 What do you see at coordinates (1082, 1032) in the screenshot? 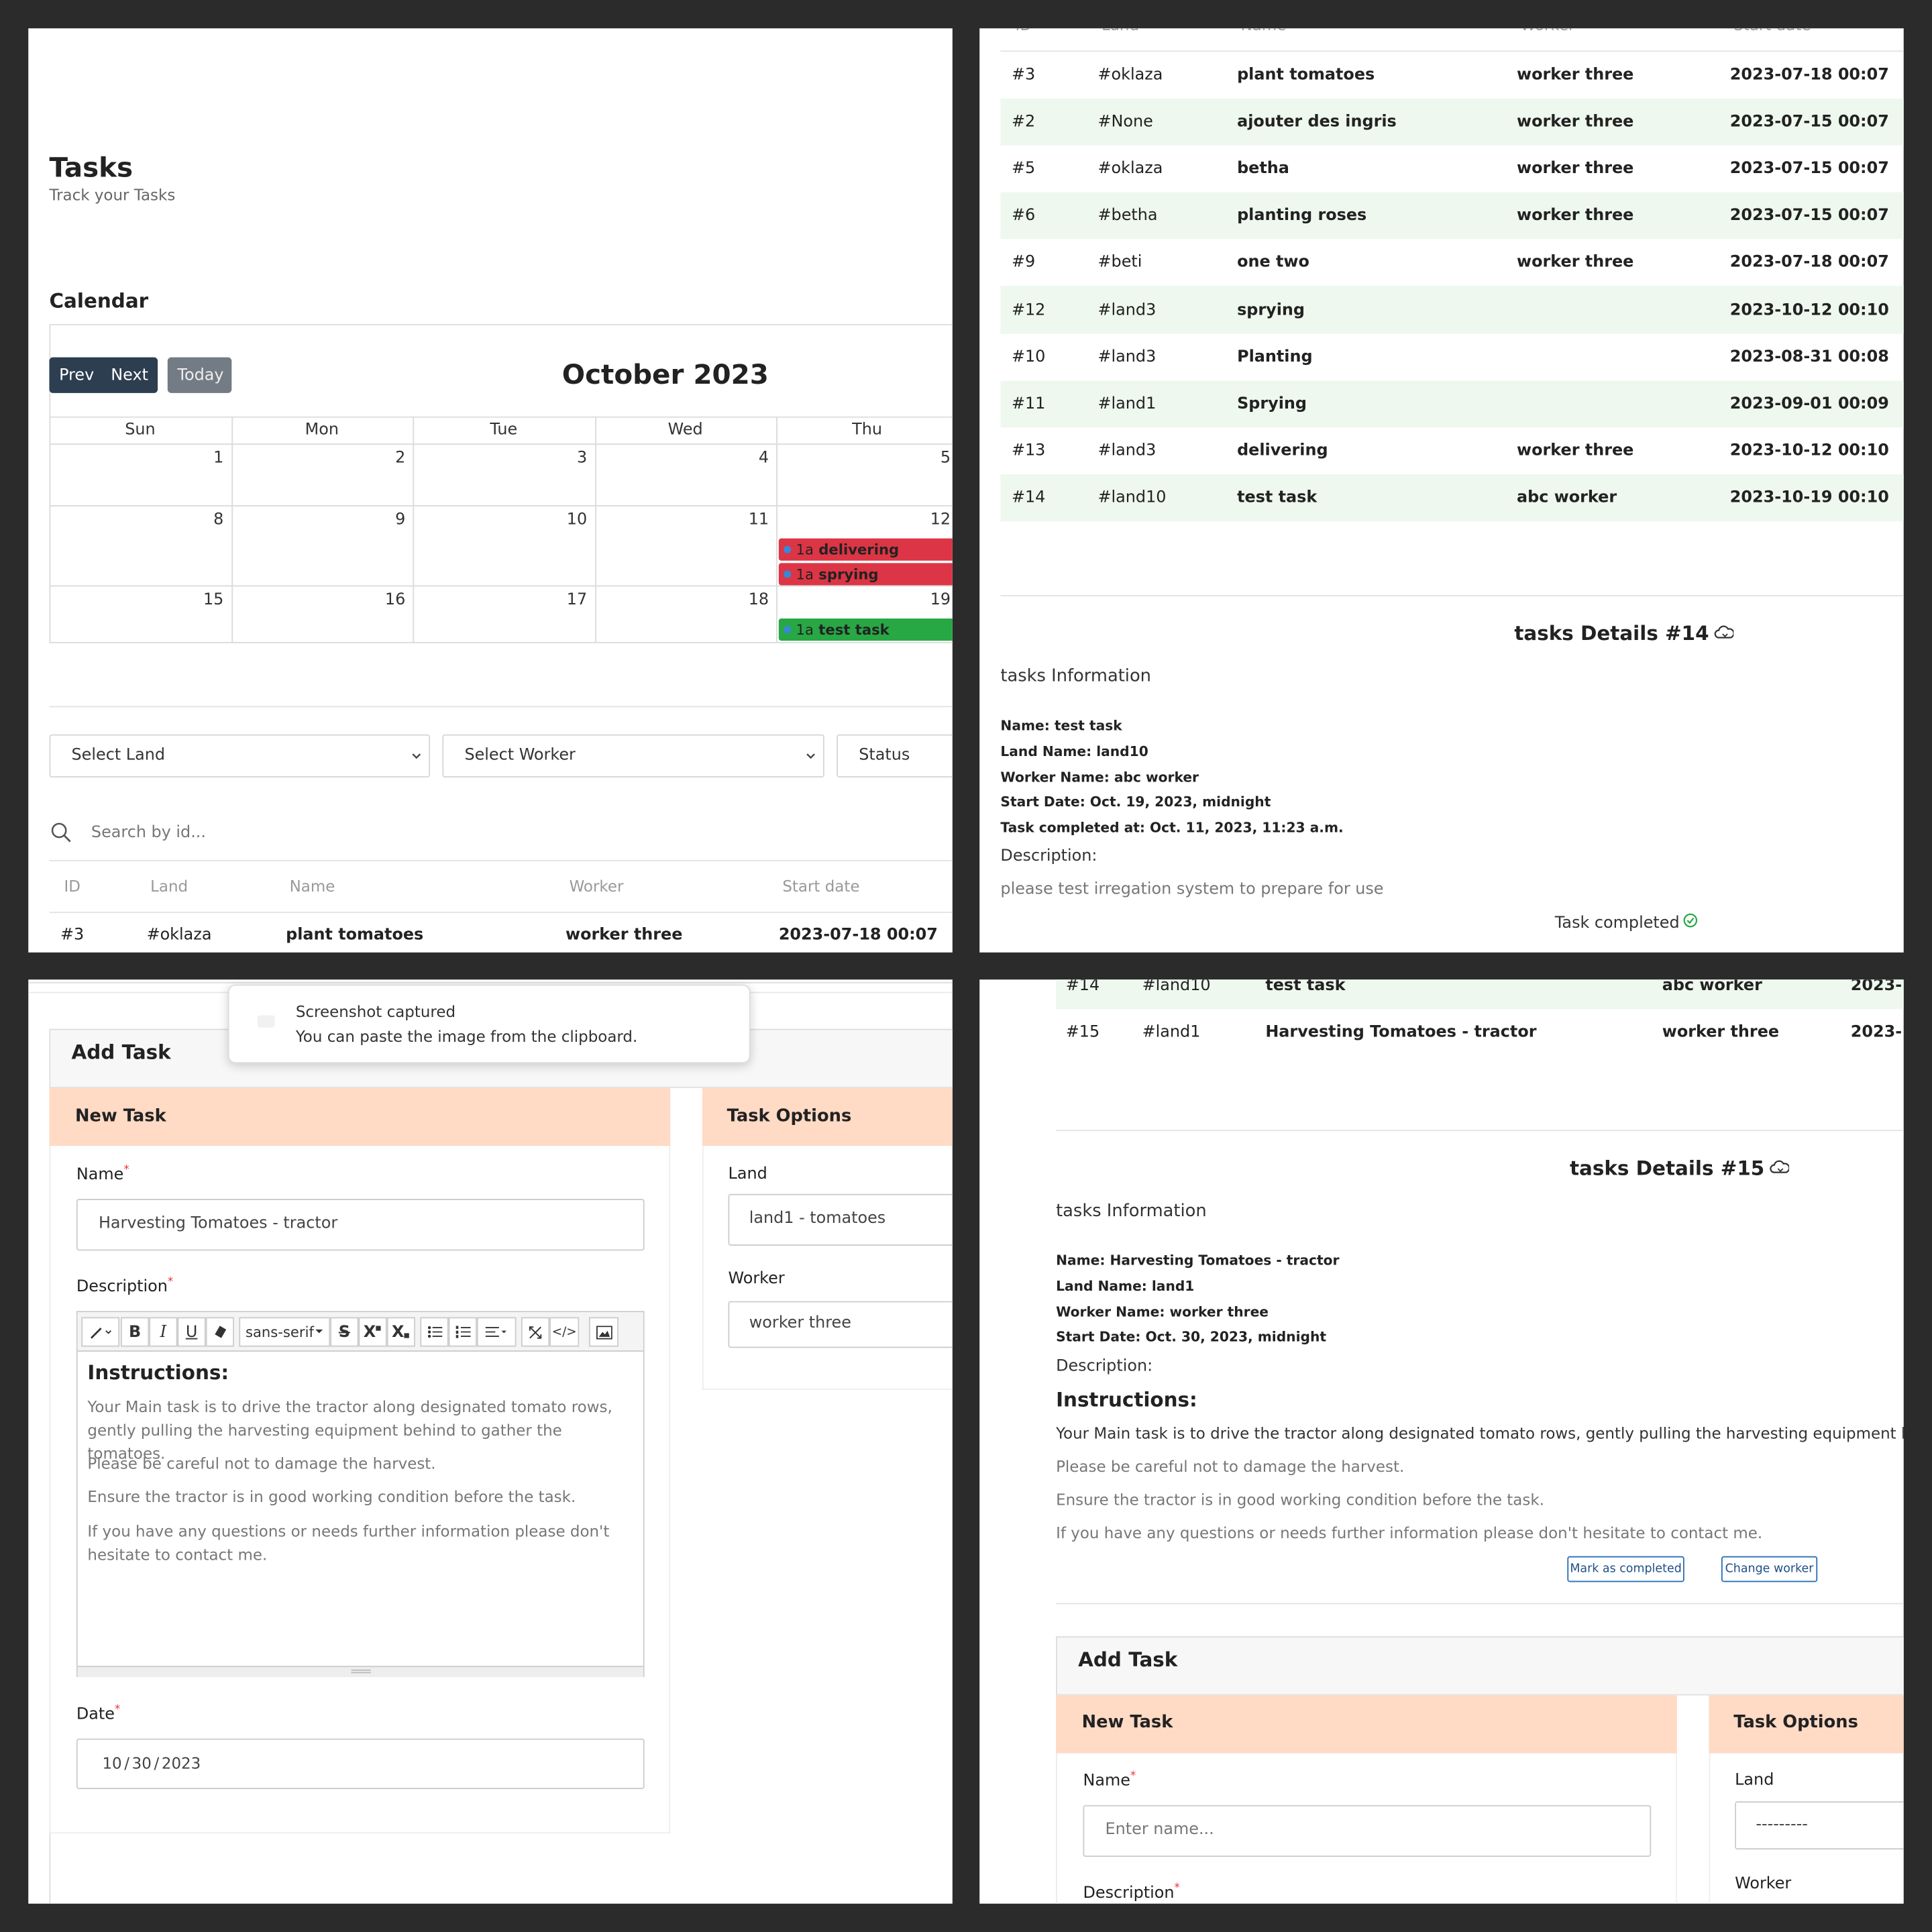
I see `table-cell: #15` at bounding box center [1082, 1032].